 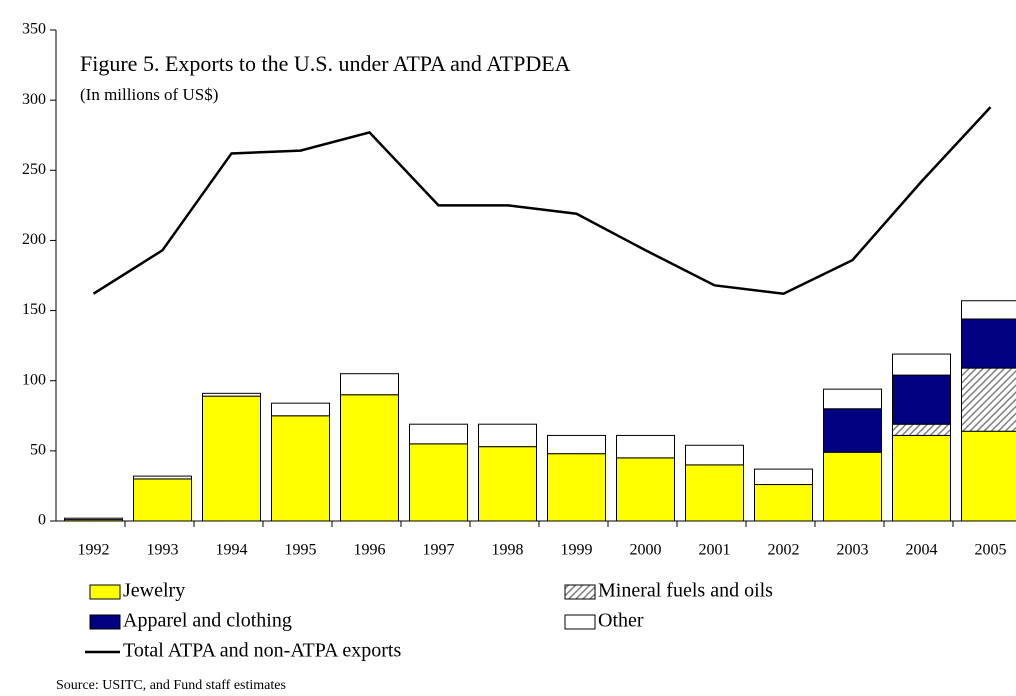 I want to click on x-tick-label: 1993, so click(x=163, y=550).